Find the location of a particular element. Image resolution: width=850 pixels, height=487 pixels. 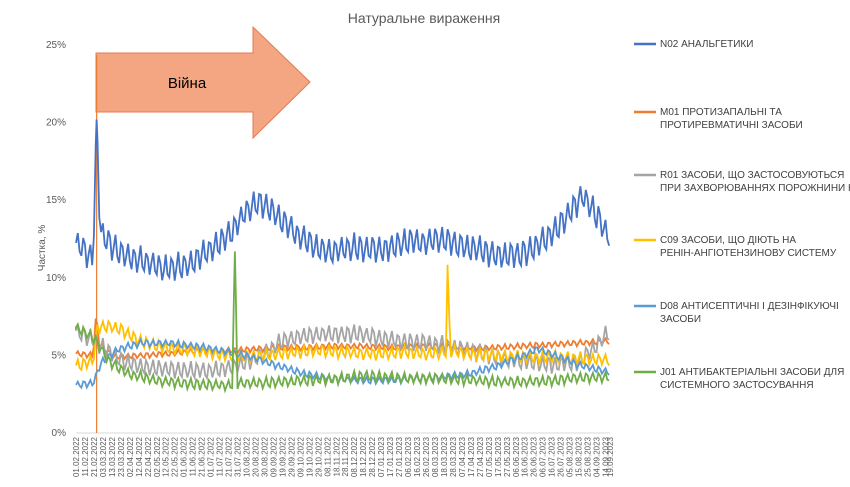

x-tick-label: 22.05.2022 is located at coordinates (175, 456).